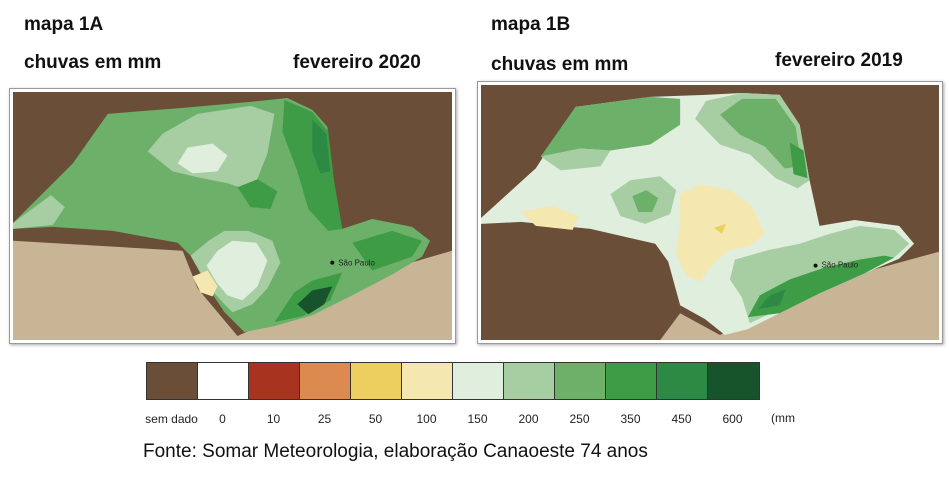  I want to click on map-b-title: mapa 1B, so click(531, 24).